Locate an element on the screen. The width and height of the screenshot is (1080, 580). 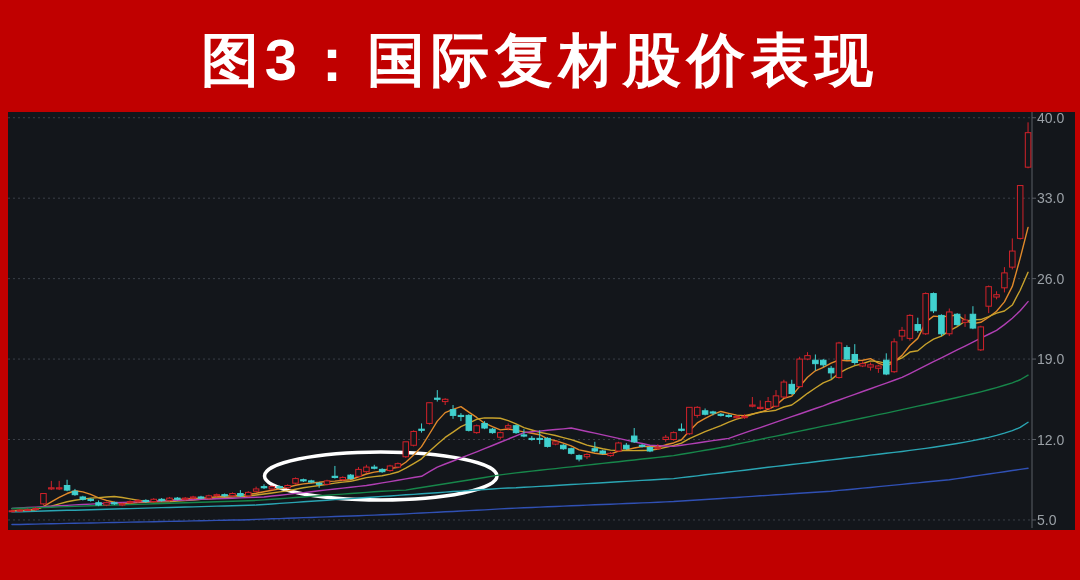
y-tick-label: 12.0 is located at coordinates (1051, 439).